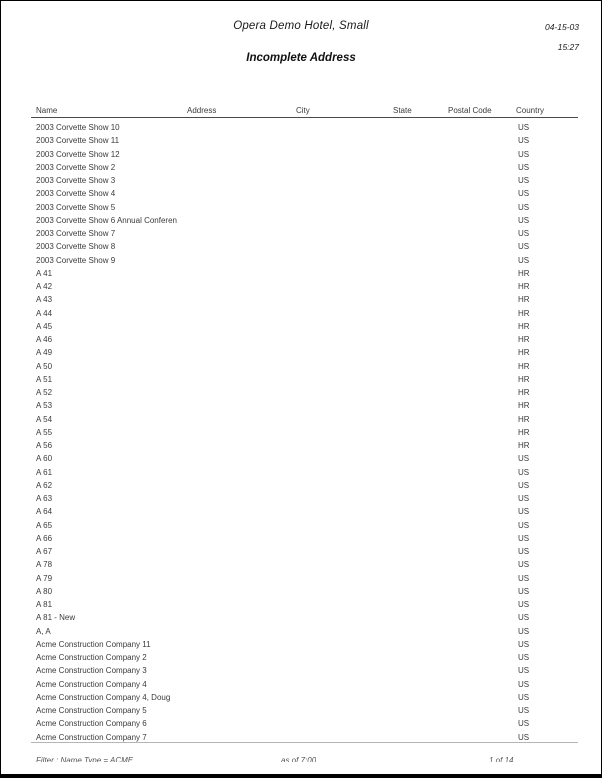 This screenshot has width=602, height=778. Describe the element at coordinates (301, 498) in the screenshot. I see `table-row: A 63 US` at that location.